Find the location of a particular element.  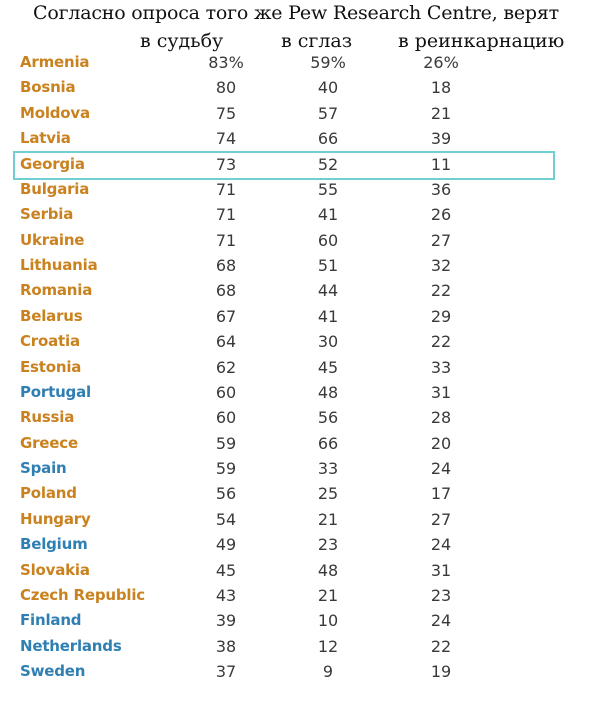

value-reincarnation: 32 is located at coordinates (441, 266).